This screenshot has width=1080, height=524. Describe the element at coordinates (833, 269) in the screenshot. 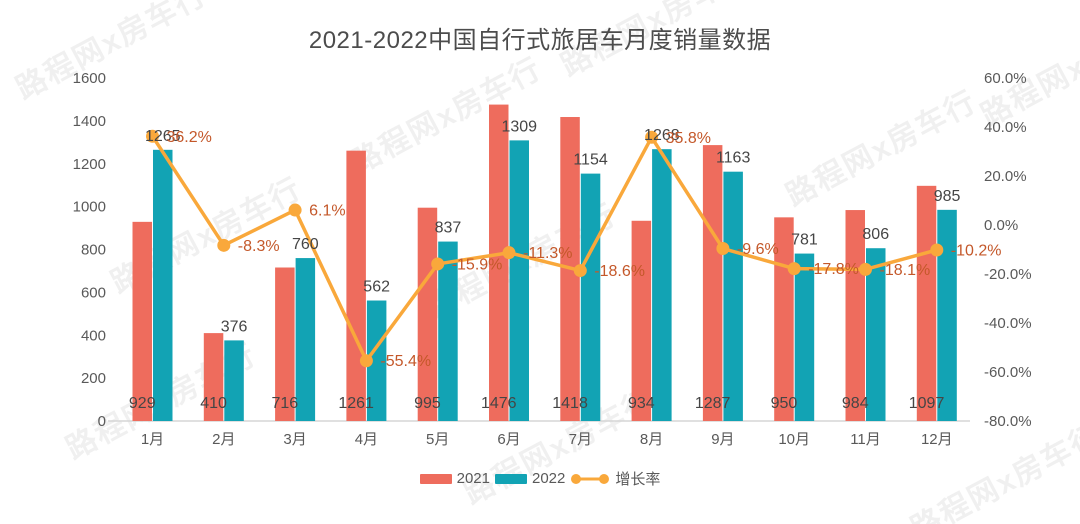

I see `growth-value-label: -17.8%` at that location.